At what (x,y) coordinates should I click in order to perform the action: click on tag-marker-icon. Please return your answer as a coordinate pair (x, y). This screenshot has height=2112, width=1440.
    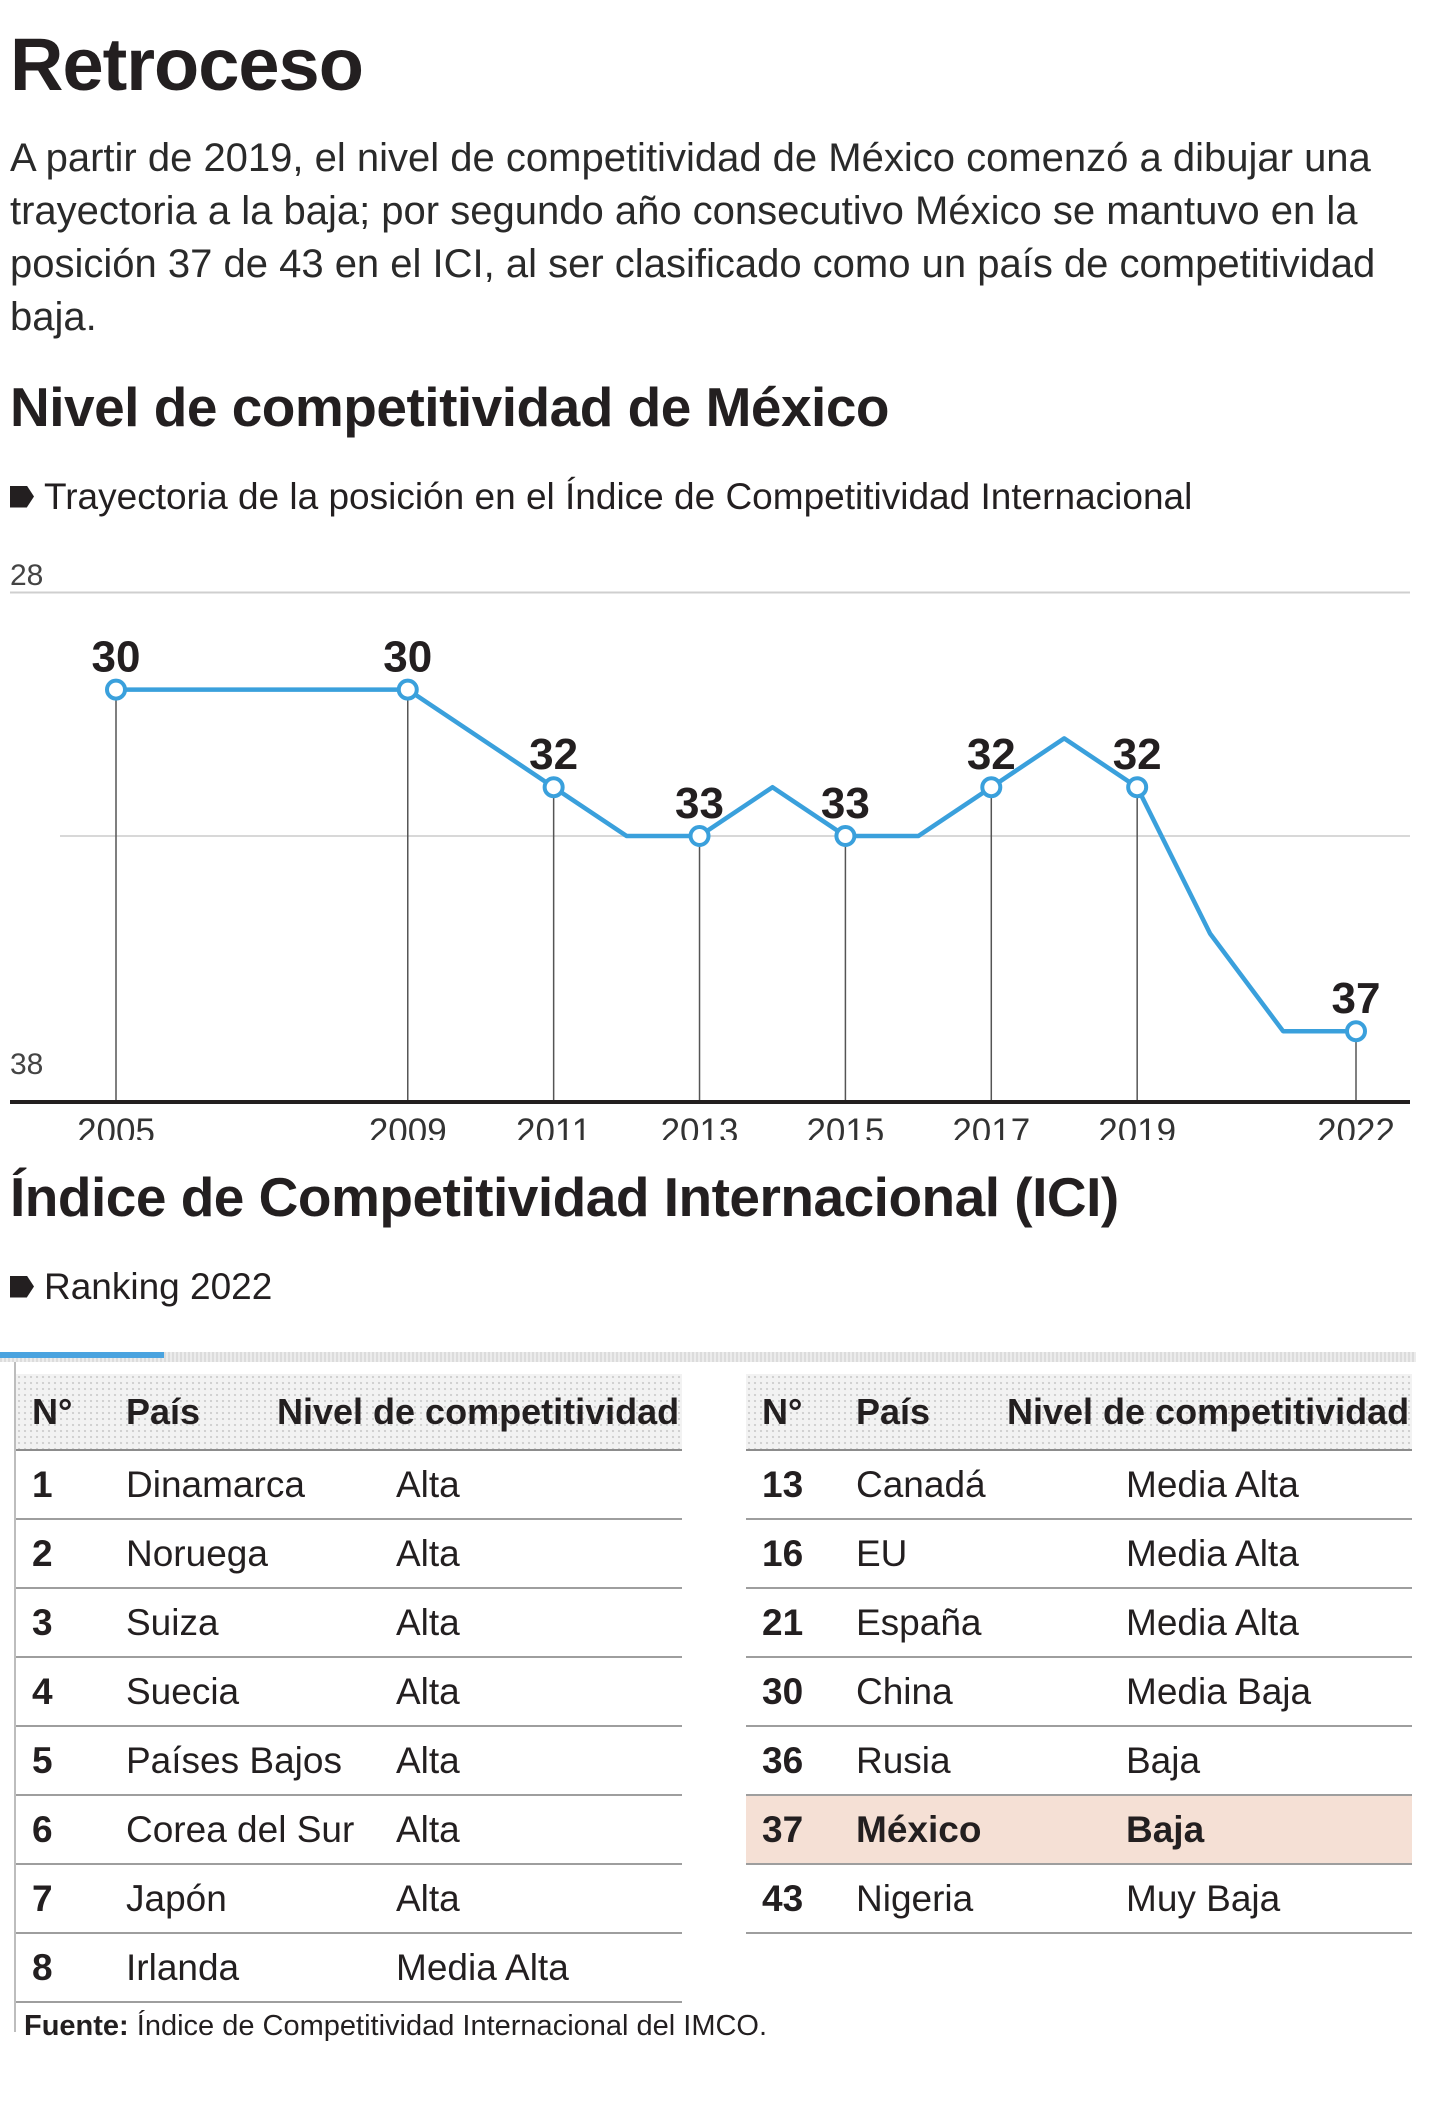
    Looking at the image, I should click on (22, 1286).